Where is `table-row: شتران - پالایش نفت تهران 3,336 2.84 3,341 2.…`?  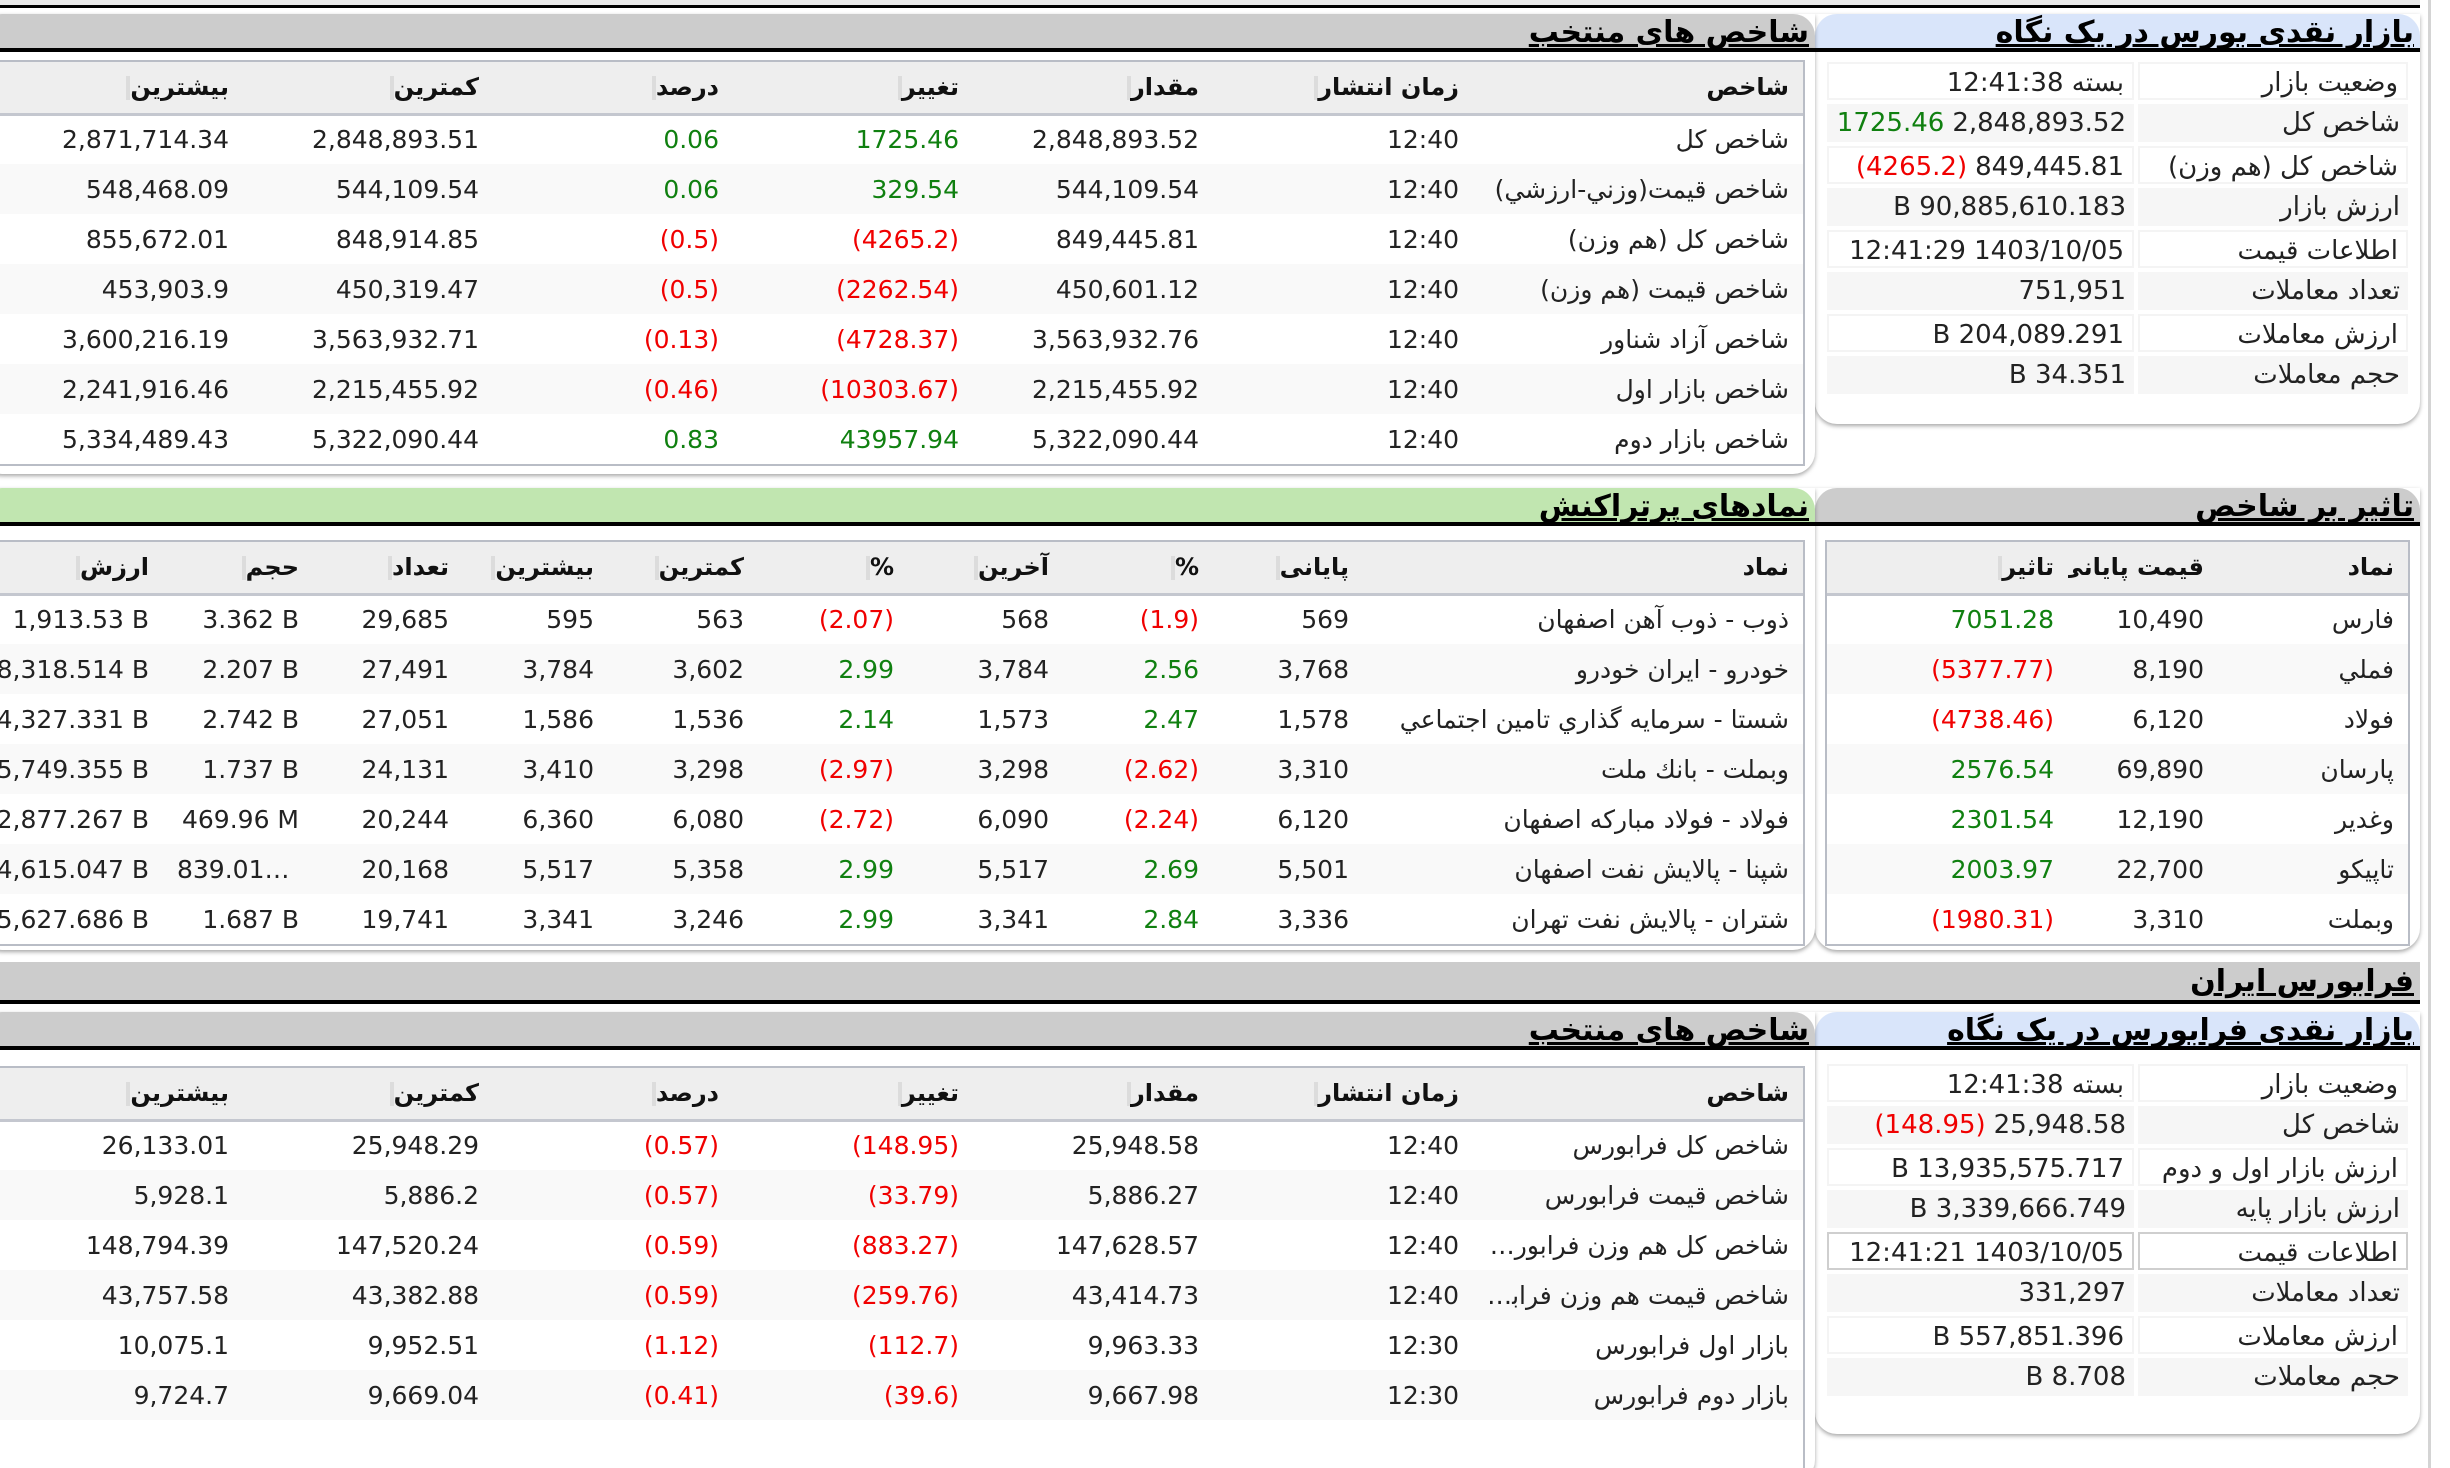
table-row: شتران - پالایش نفت تهران 3,336 2.84 3,341 2.… is located at coordinates (901, 919).